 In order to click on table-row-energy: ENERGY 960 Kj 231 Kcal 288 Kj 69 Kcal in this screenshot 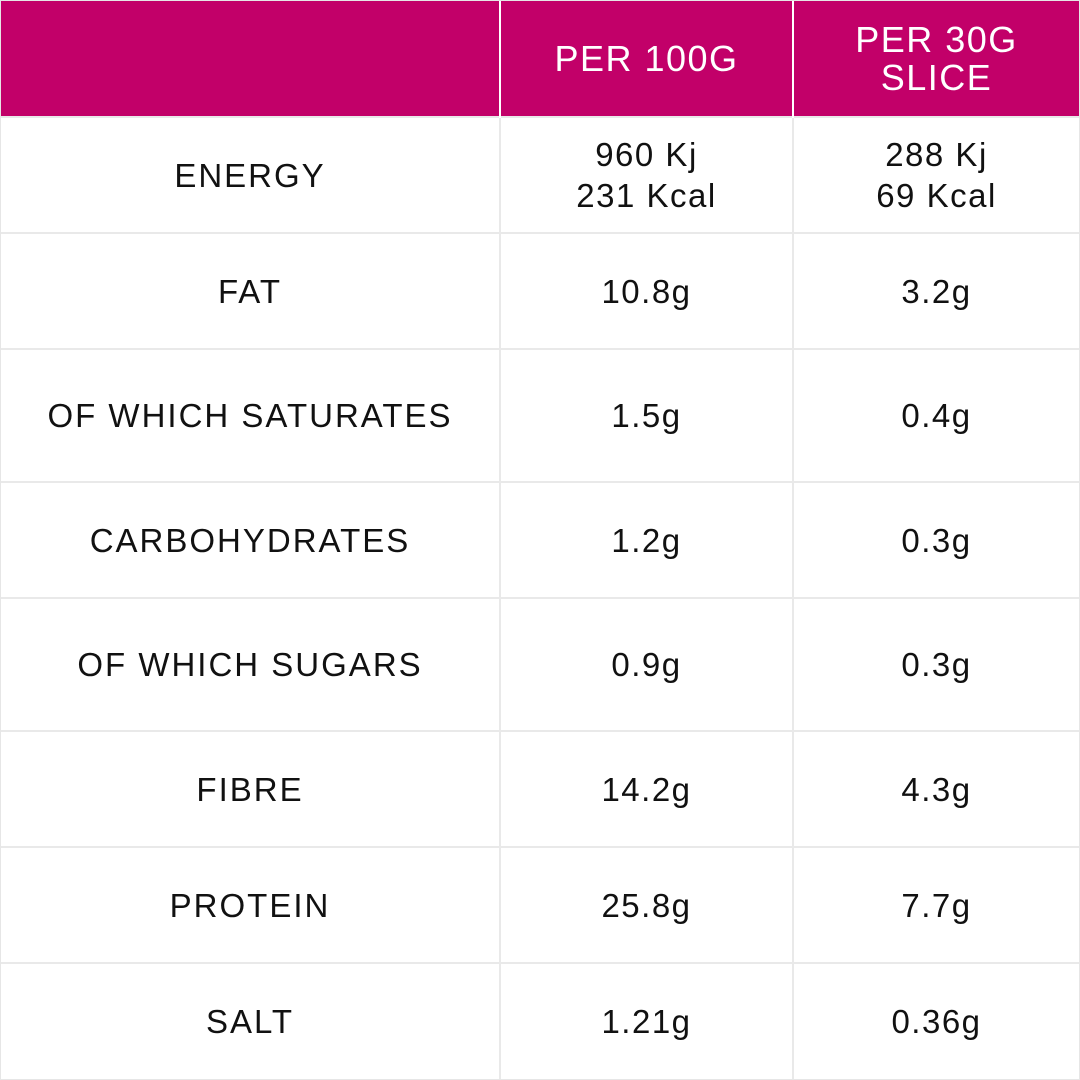, I will do `click(540, 174)`.